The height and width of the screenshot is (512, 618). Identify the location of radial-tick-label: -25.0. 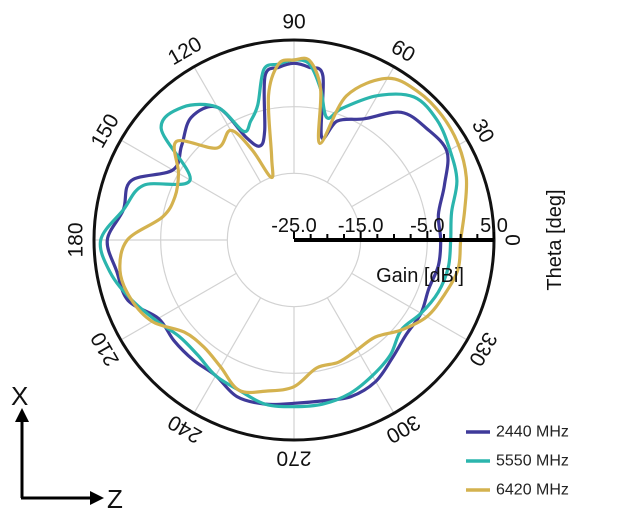
(294, 226).